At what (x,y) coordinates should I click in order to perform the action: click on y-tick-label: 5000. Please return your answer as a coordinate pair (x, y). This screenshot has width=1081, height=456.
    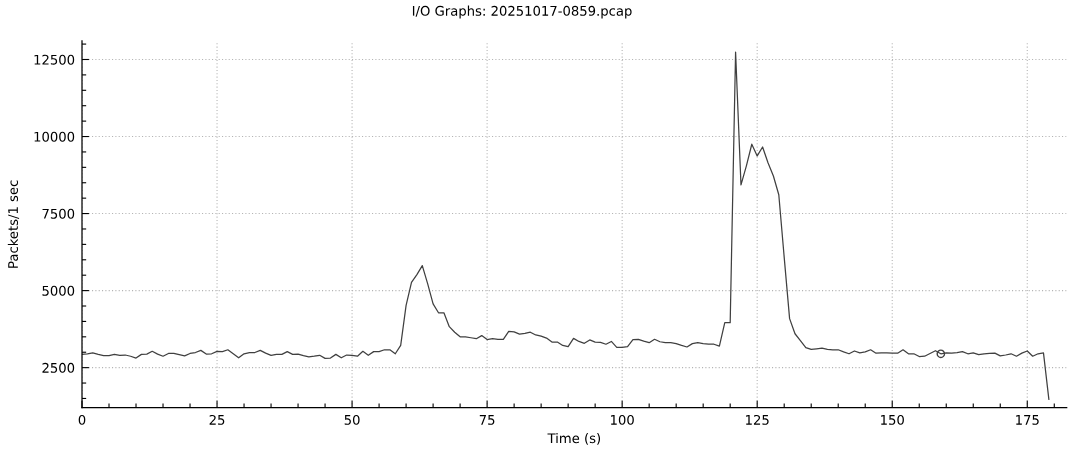
    Looking at the image, I should click on (58, 290).